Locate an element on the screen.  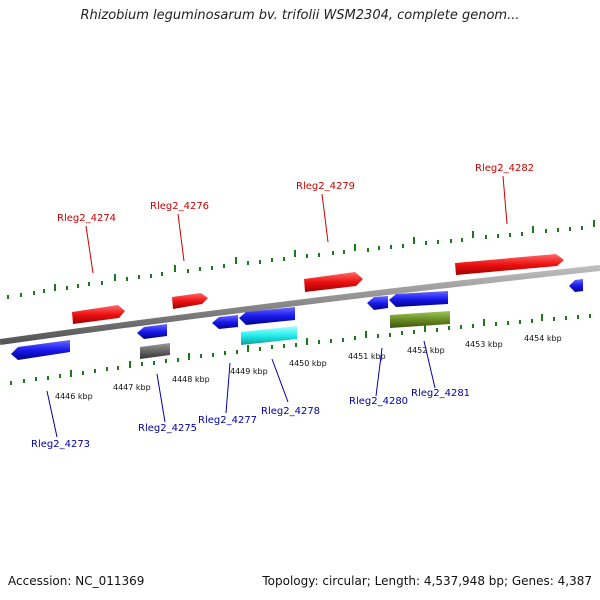
scale-label-4449: 4449 kbp is located at coordinates (249, 371).